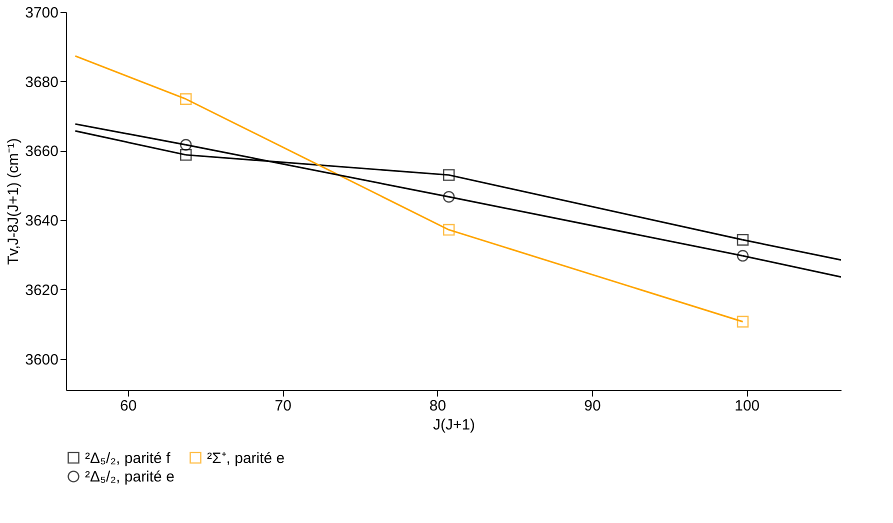 The height and width of the screenshot is (523, 893). What do you see at coordinates (592, 406) in the screenshot?
I see `x-tick-label: 90` at bounding box center [592, 406].